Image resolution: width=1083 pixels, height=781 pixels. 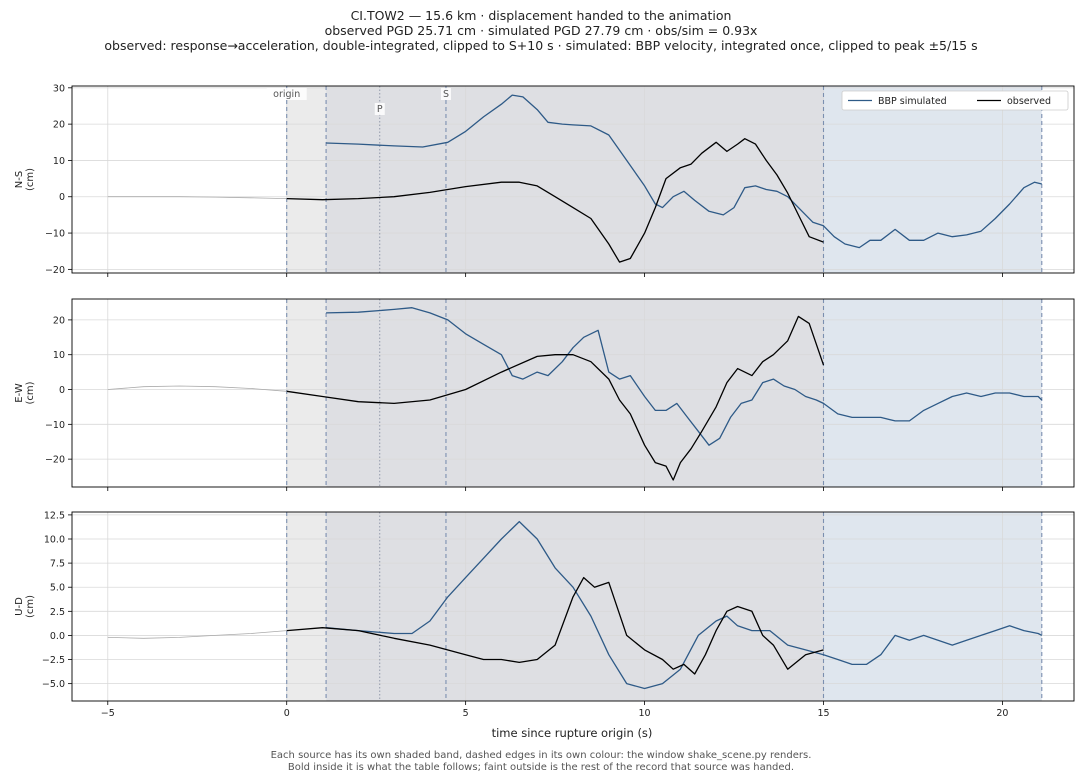 I want to click on x-tick-label: 10, so click(x=645, y=713).